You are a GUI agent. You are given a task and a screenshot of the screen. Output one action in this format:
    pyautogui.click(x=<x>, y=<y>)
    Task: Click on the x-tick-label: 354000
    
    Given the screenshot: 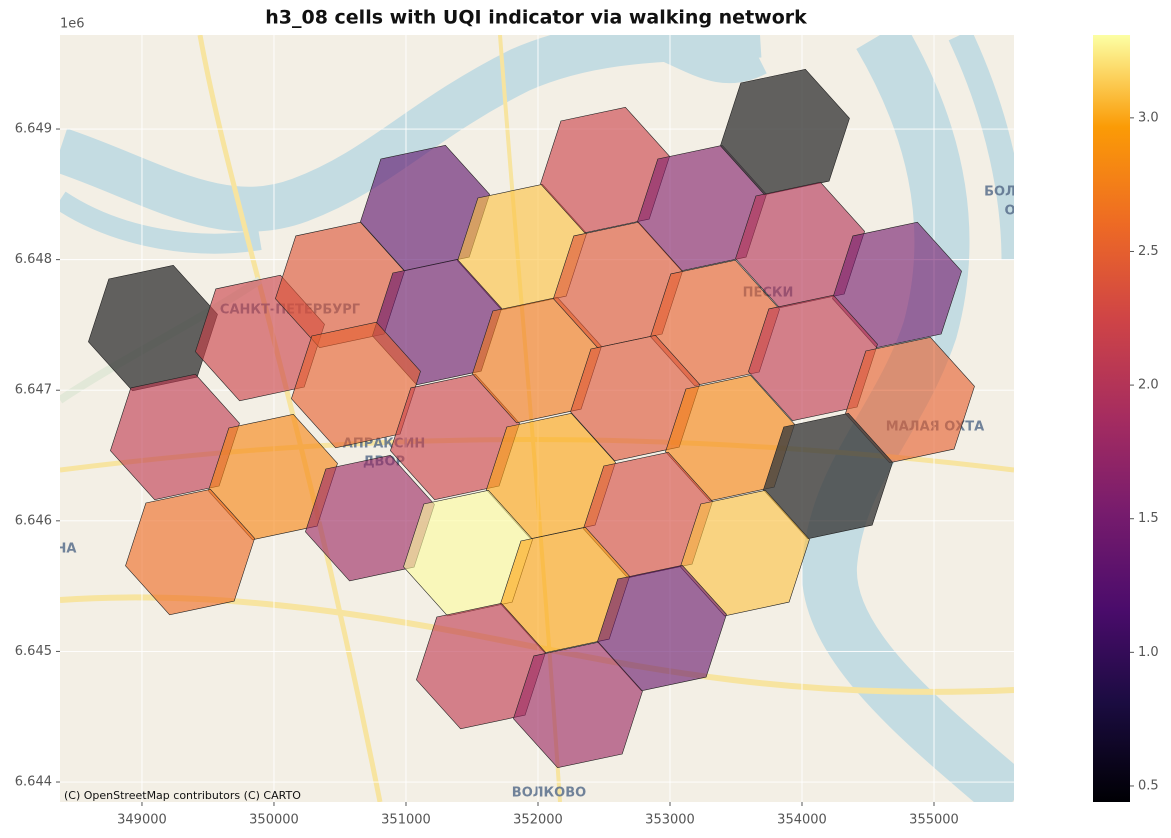 What is the action you would take?
    pyautogui.click(x=802, y=820)
    